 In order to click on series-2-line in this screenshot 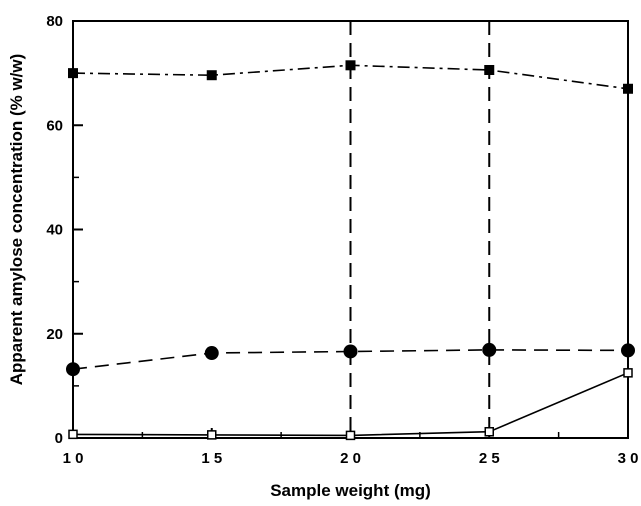, I will do `click(350, 359)`.